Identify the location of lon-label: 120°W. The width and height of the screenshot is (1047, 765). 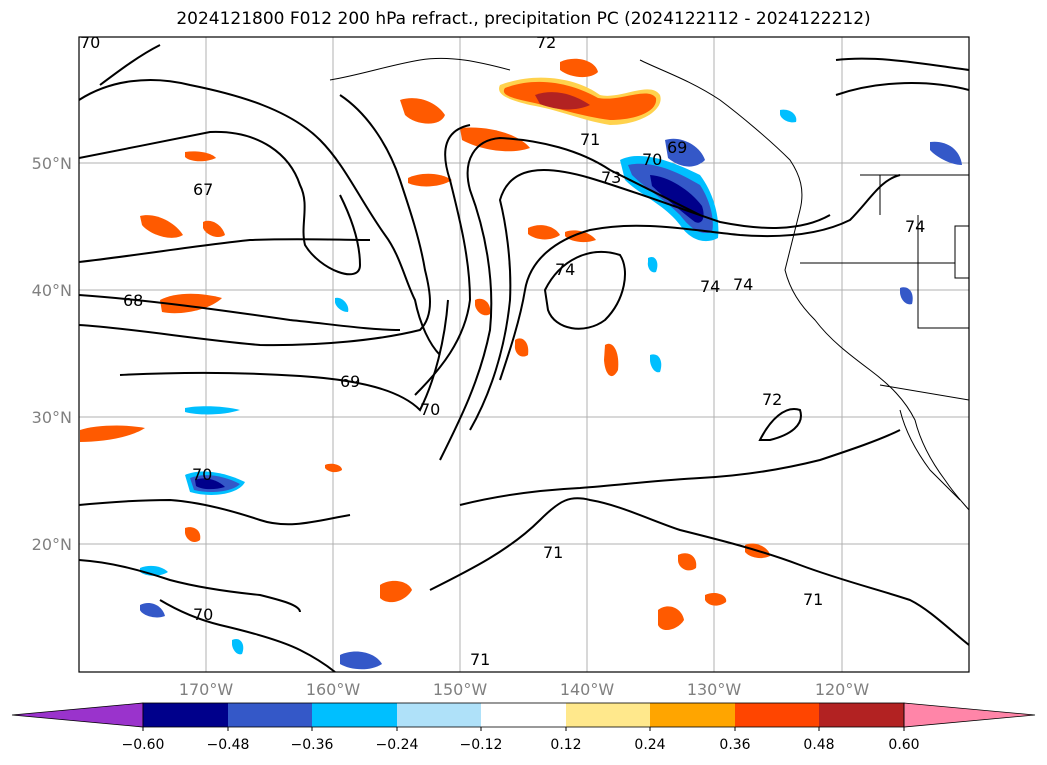
(842, 689).